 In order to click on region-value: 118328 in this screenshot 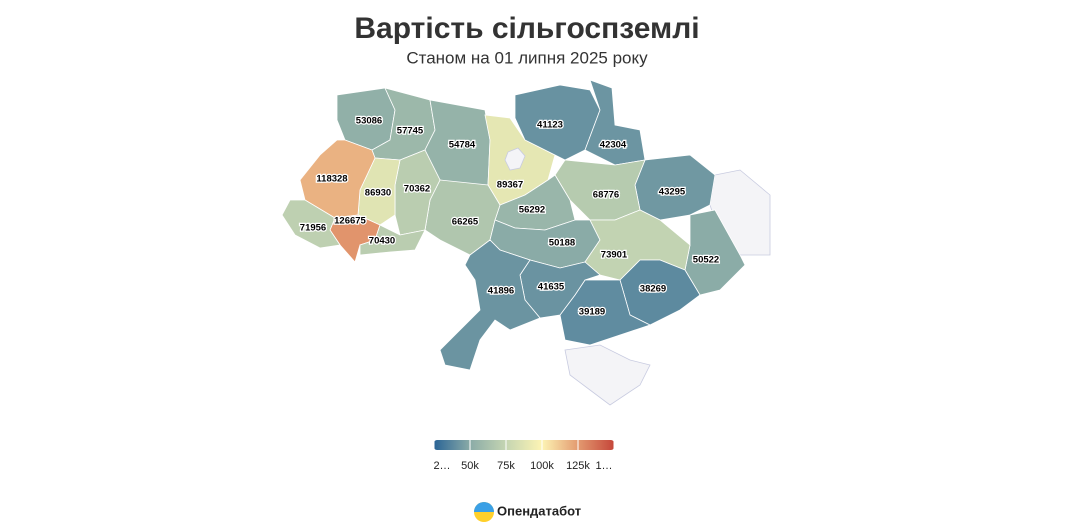, I will do `click(331, 179)`.